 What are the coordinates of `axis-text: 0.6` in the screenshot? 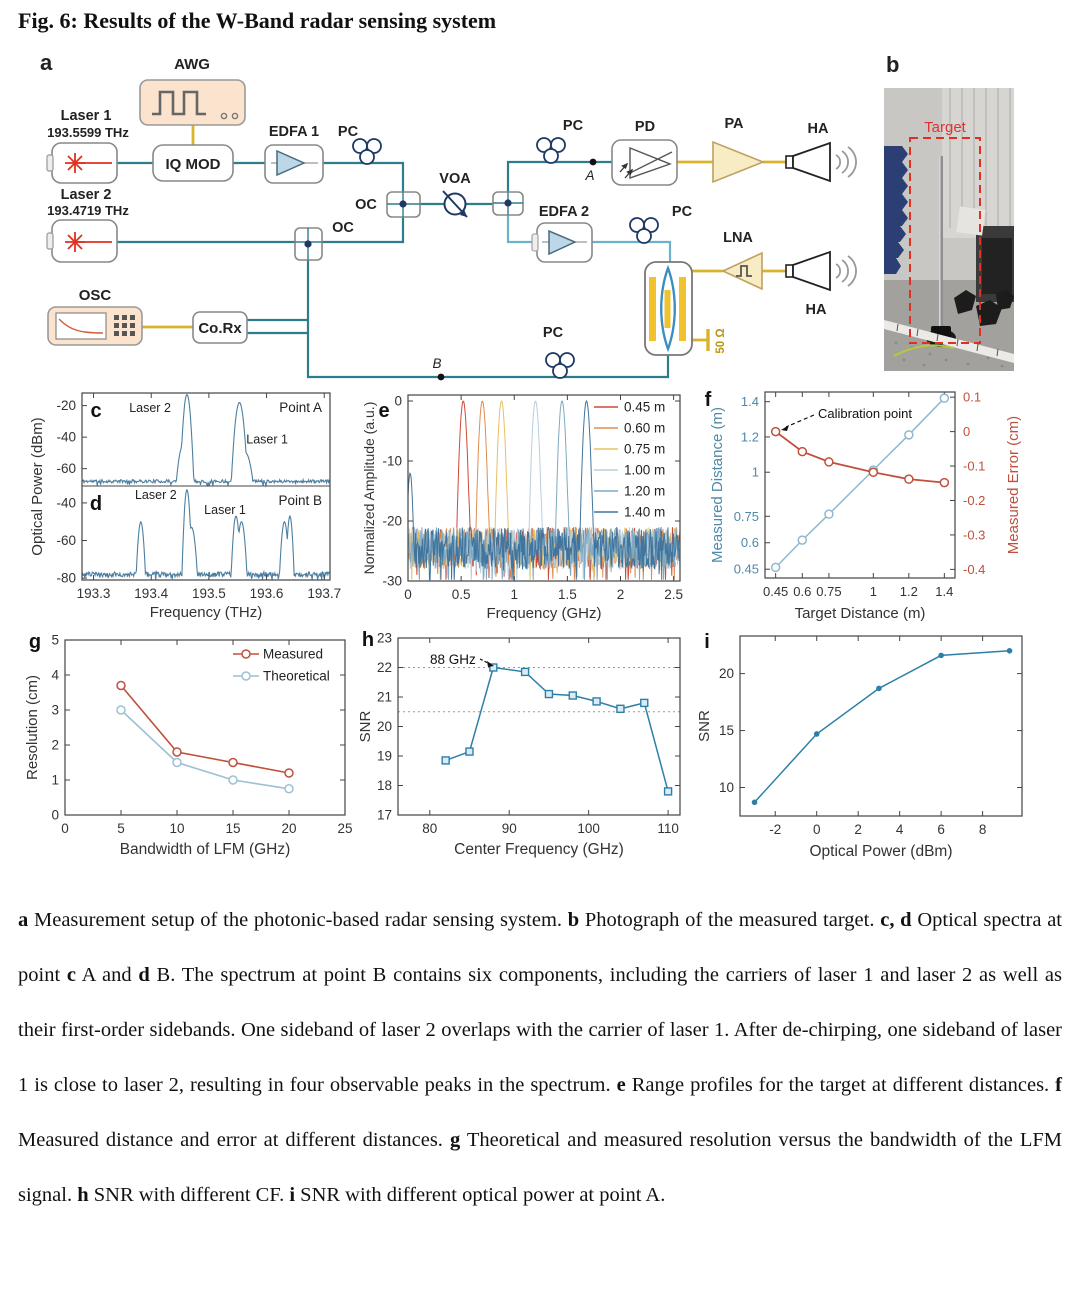 It's located at (802, 591).